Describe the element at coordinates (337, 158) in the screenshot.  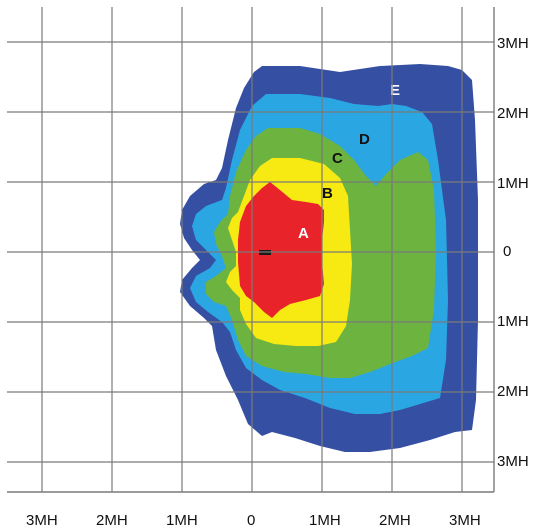
I see `zone-label-c: C` at that location.